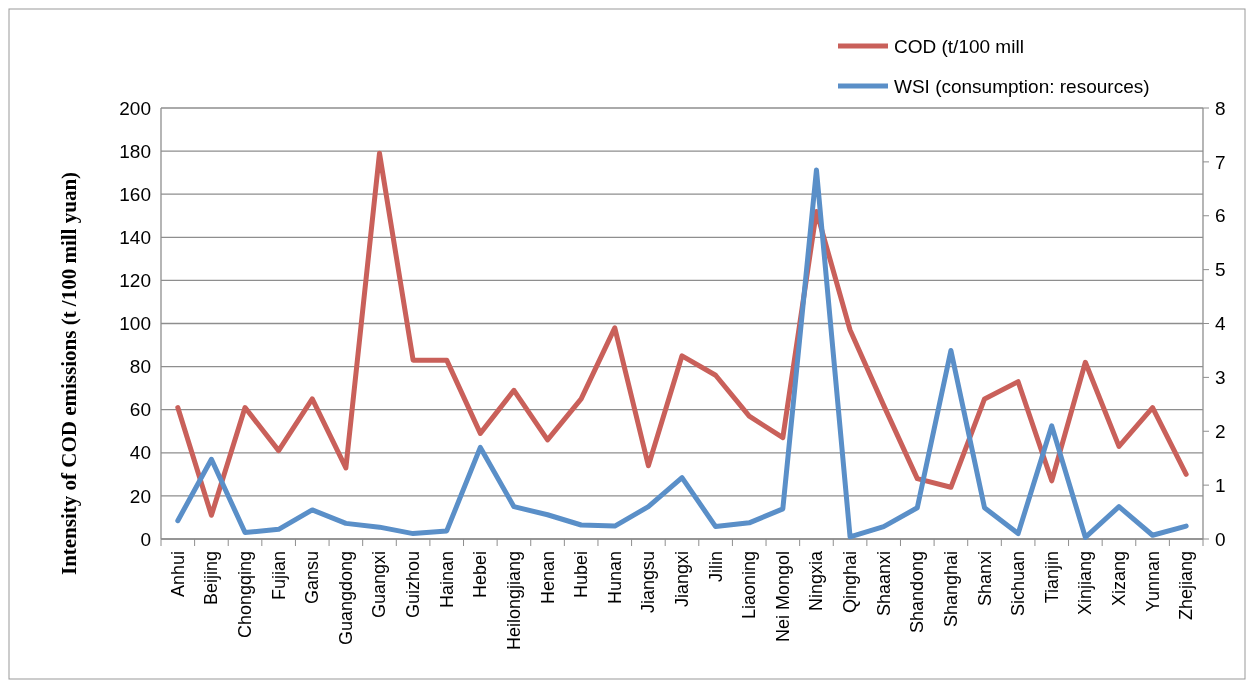  I want to click on y-tick-label: 100, so click(135, 324).